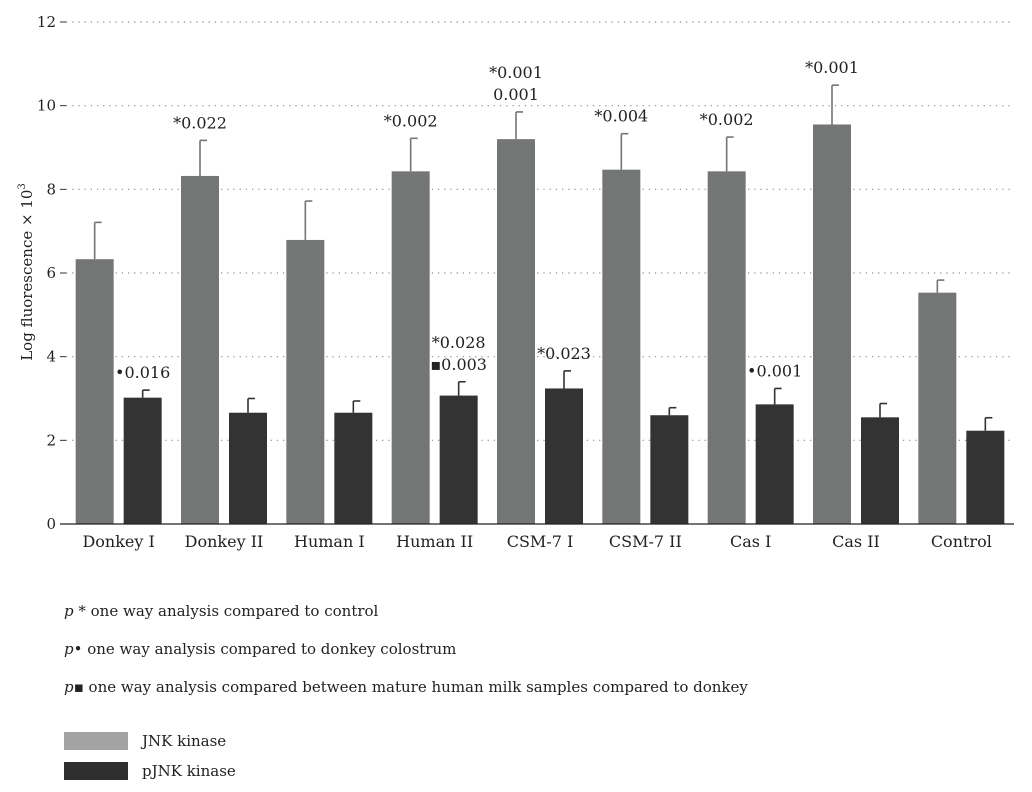 This screenshot has width=1032, height=792. I want to click on significance-label: *0.028, so click(459, 342).